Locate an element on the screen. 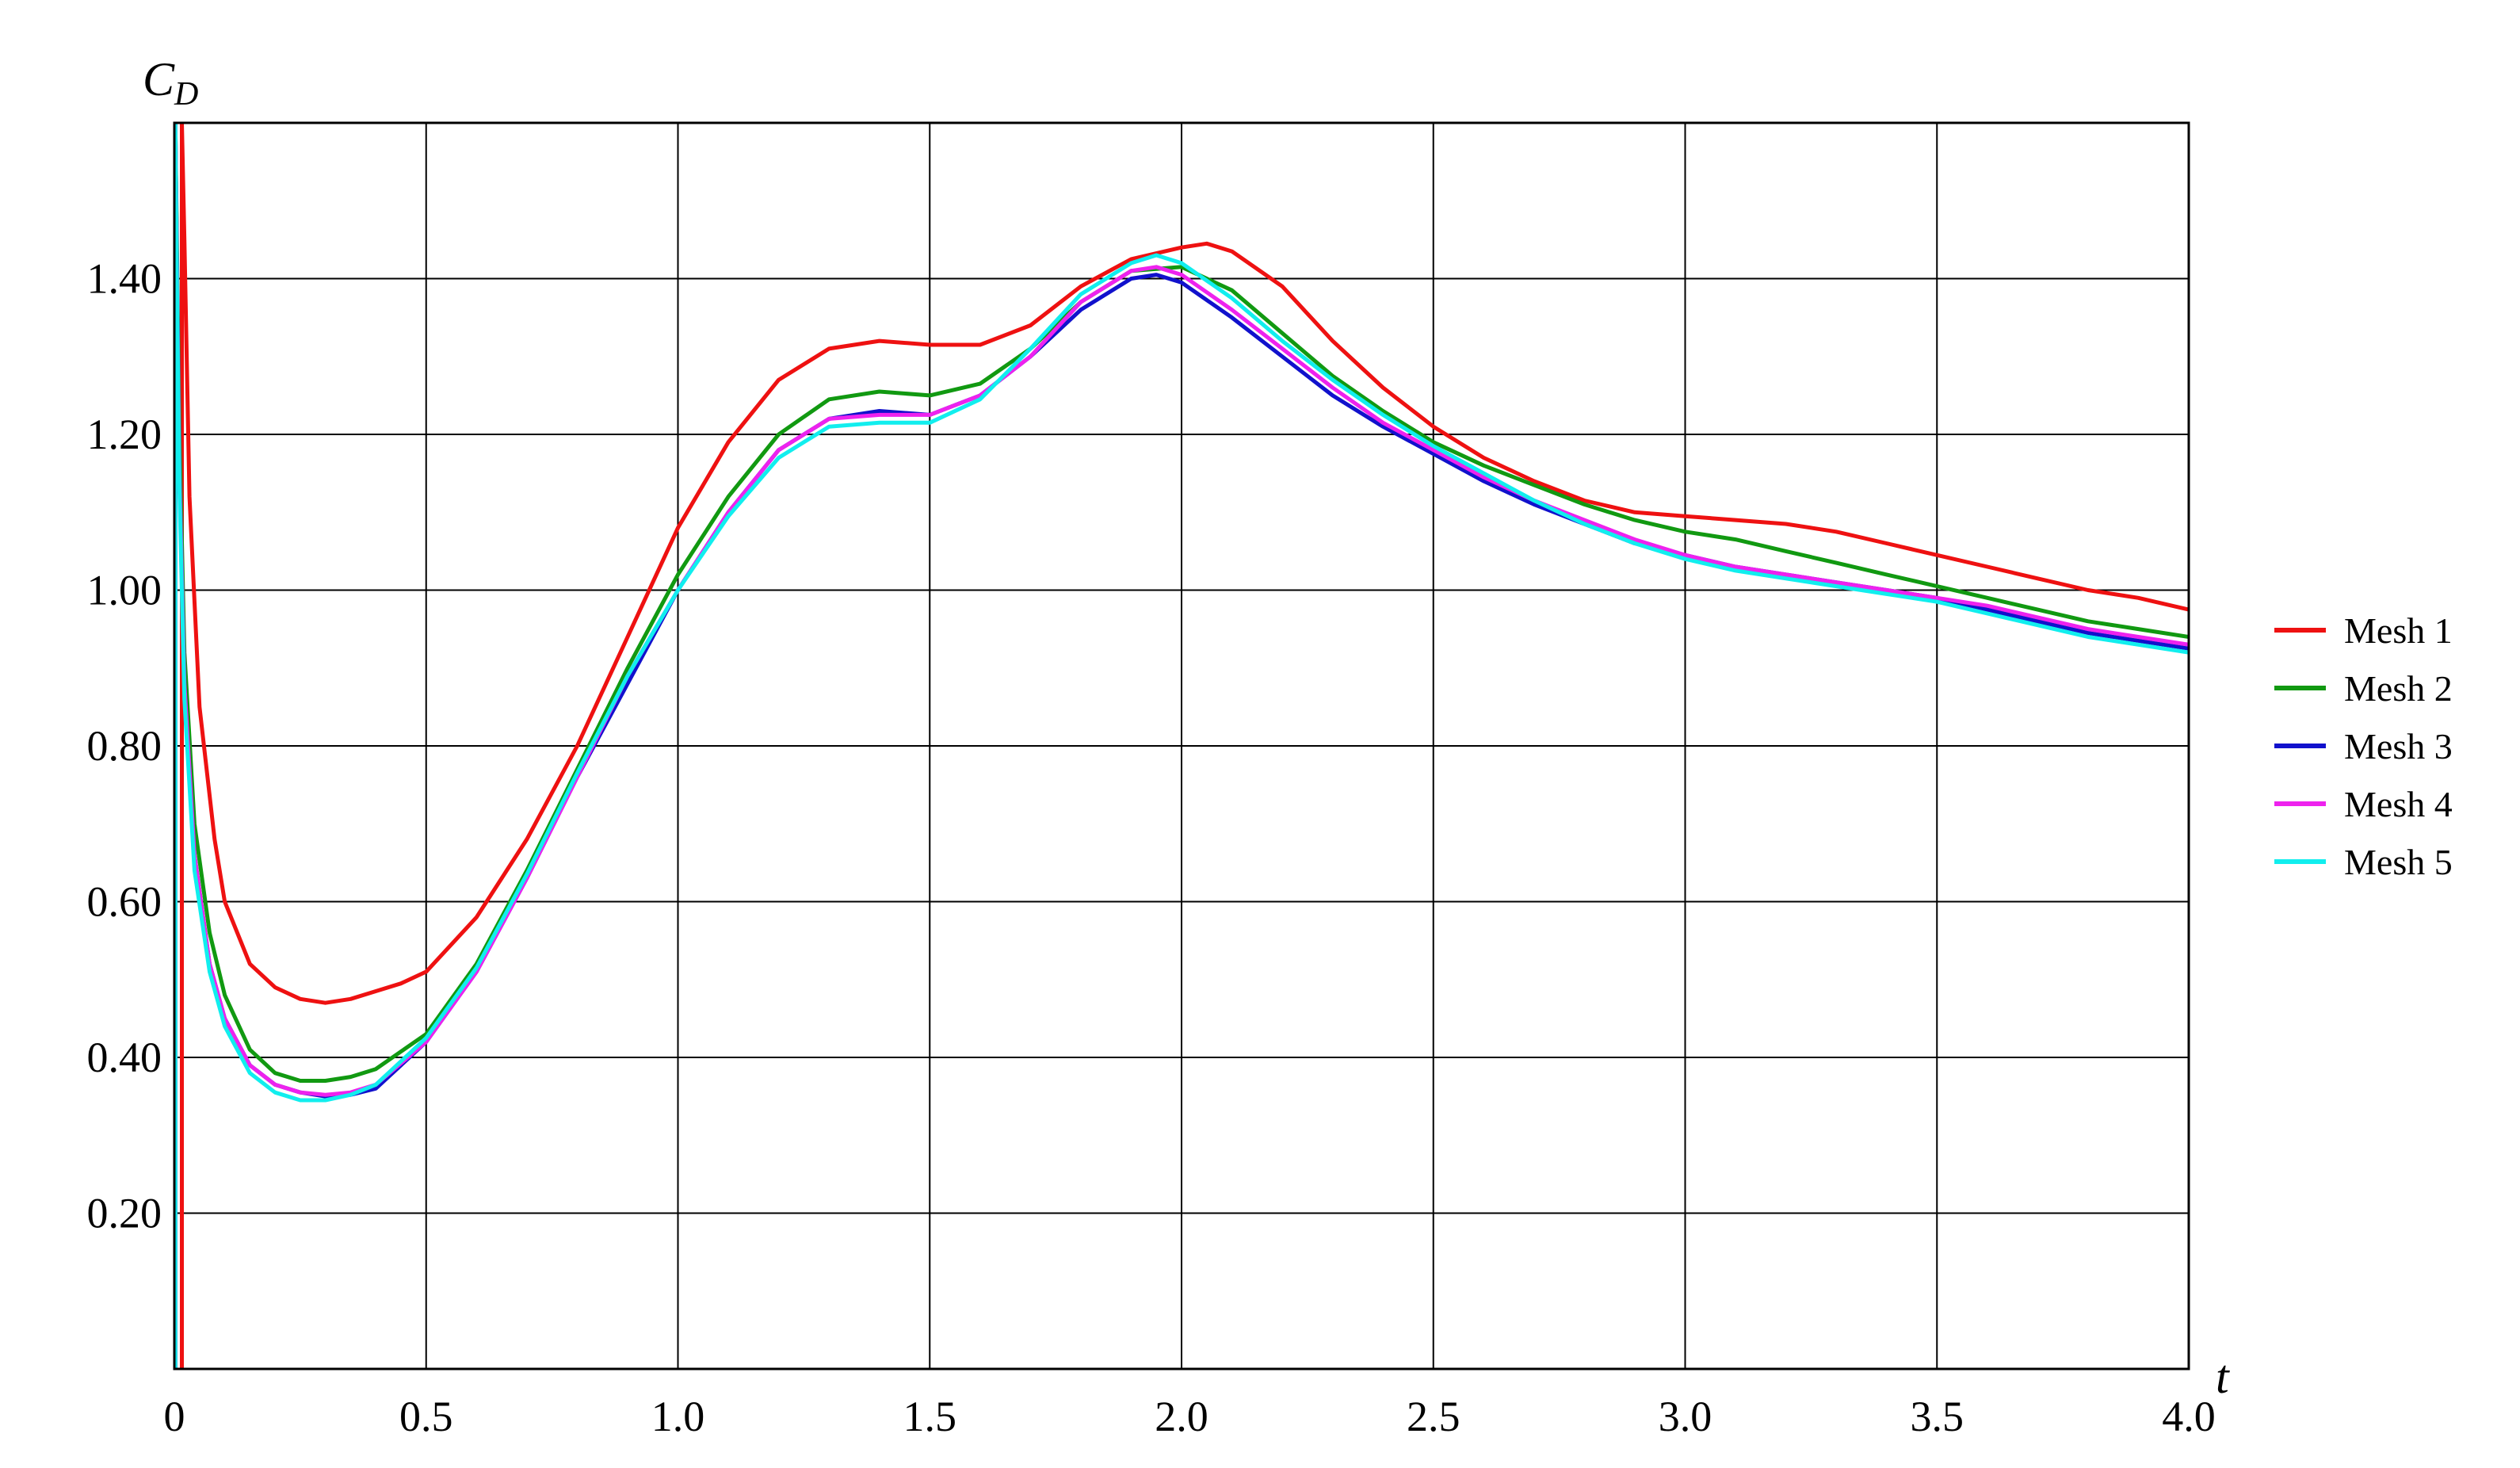 This screenshot has width=2520, height=1468. x-axis-label: t is located at coordinates (2223, 1377).